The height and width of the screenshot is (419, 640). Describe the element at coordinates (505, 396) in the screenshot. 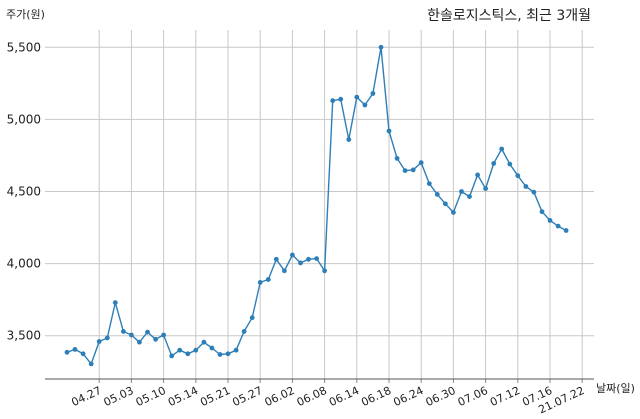

I see `x-tick-label: 07.12` at that location.